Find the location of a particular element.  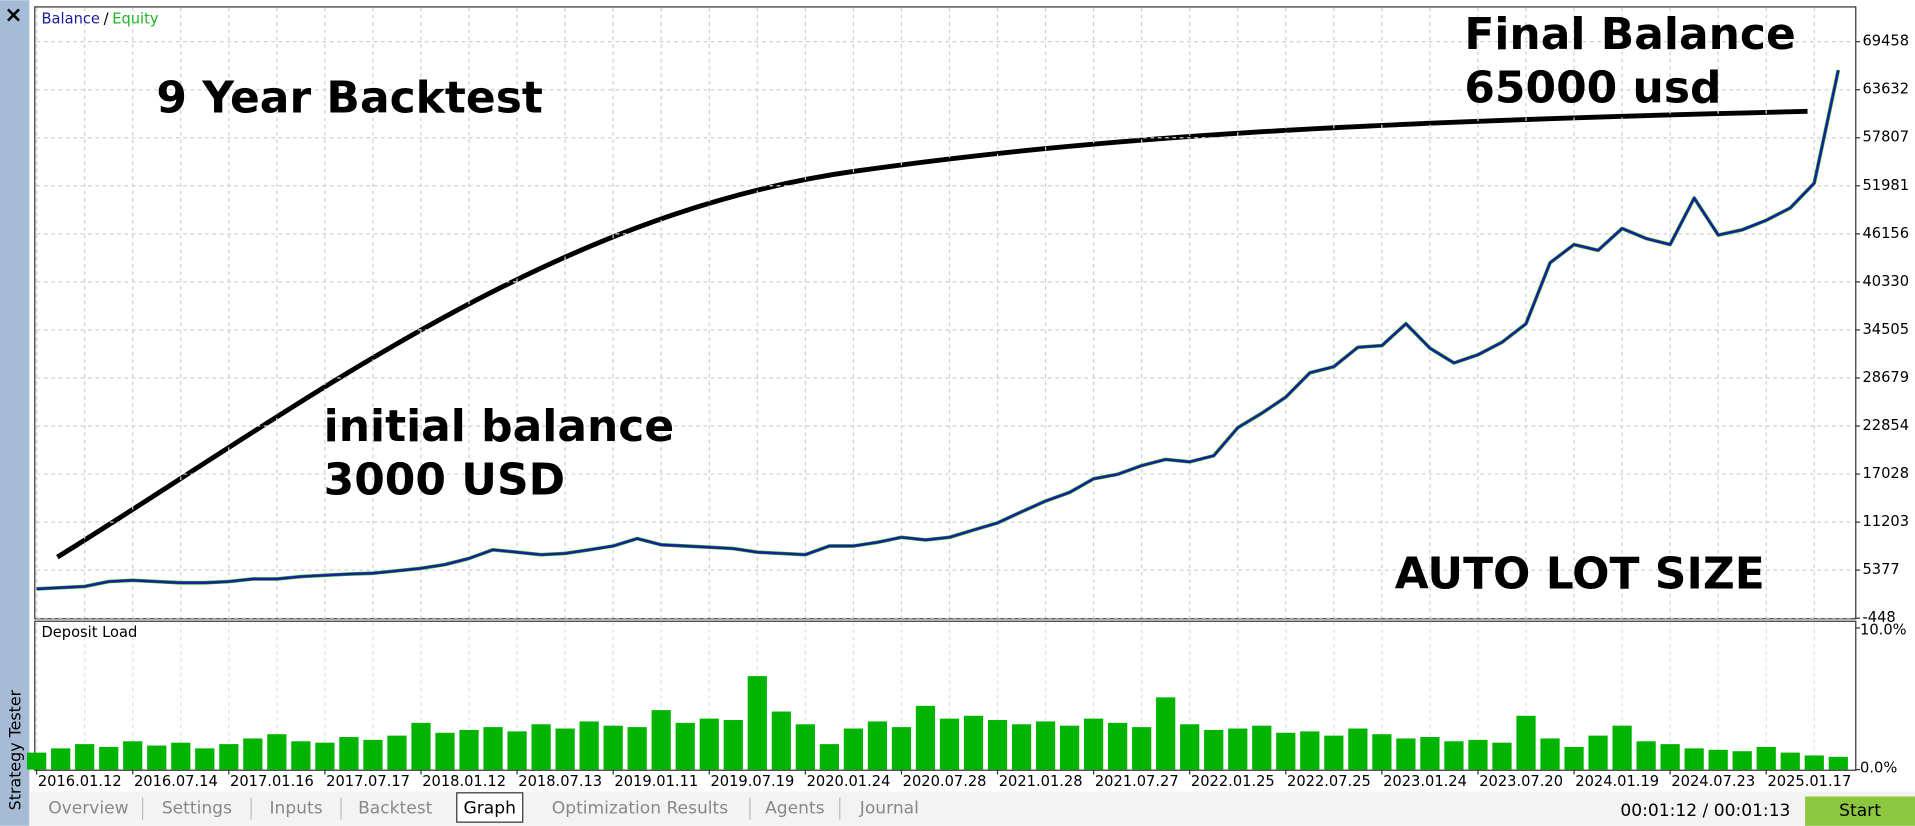

y2-tick-label: 10.0% is located at coordinates (1883, 629).